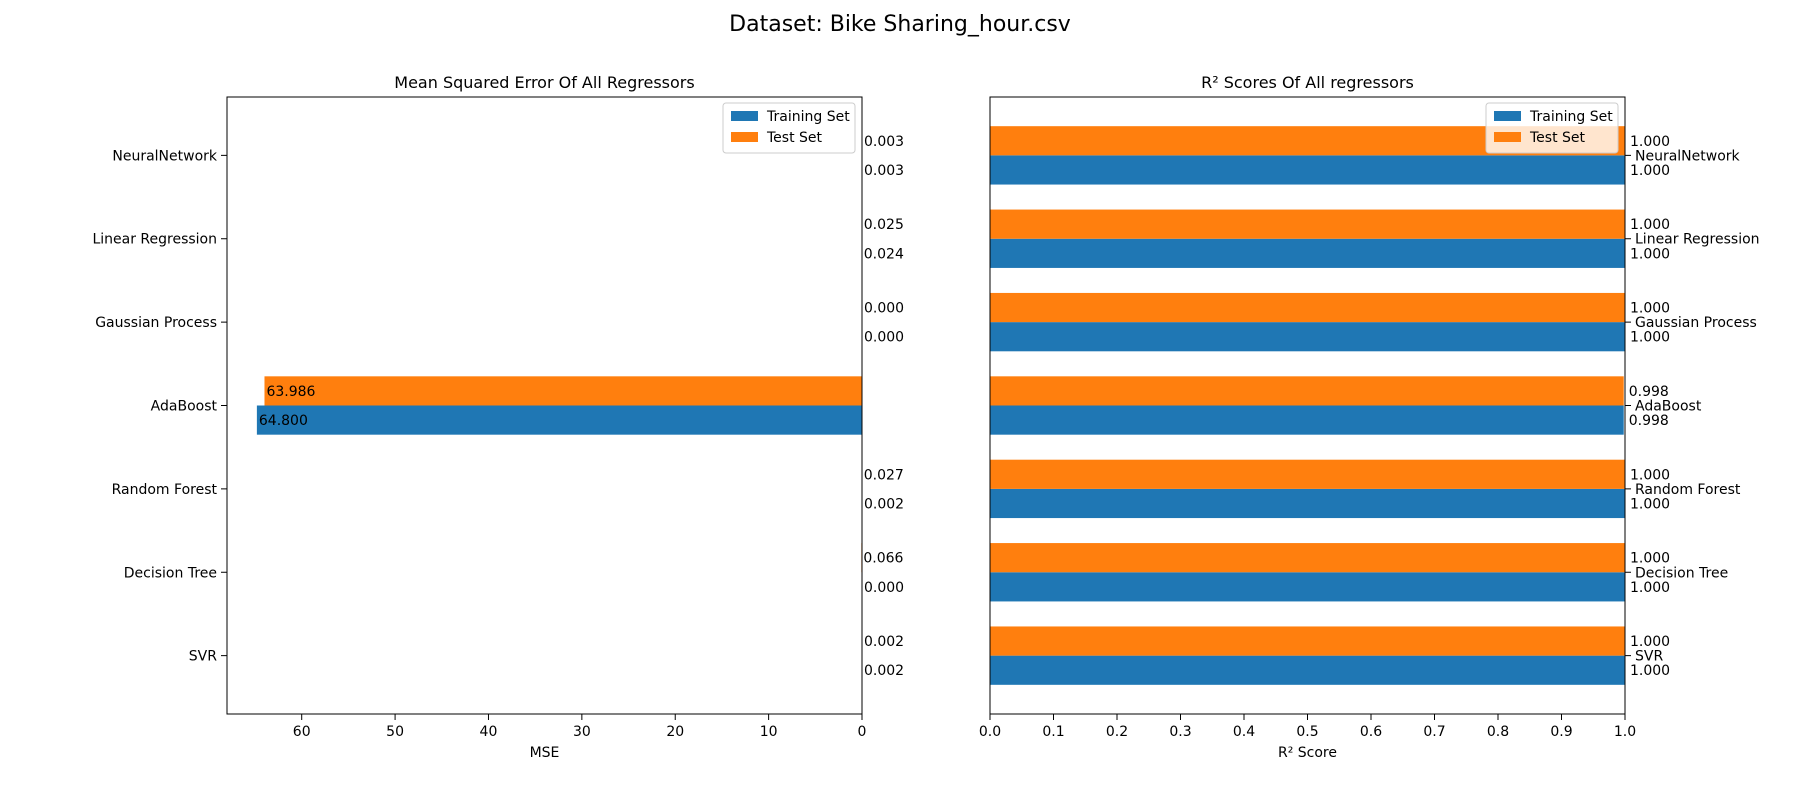 This screenshot has width=1800, height=800. I want to click on x-tick-label: 0, so click(862, 732).